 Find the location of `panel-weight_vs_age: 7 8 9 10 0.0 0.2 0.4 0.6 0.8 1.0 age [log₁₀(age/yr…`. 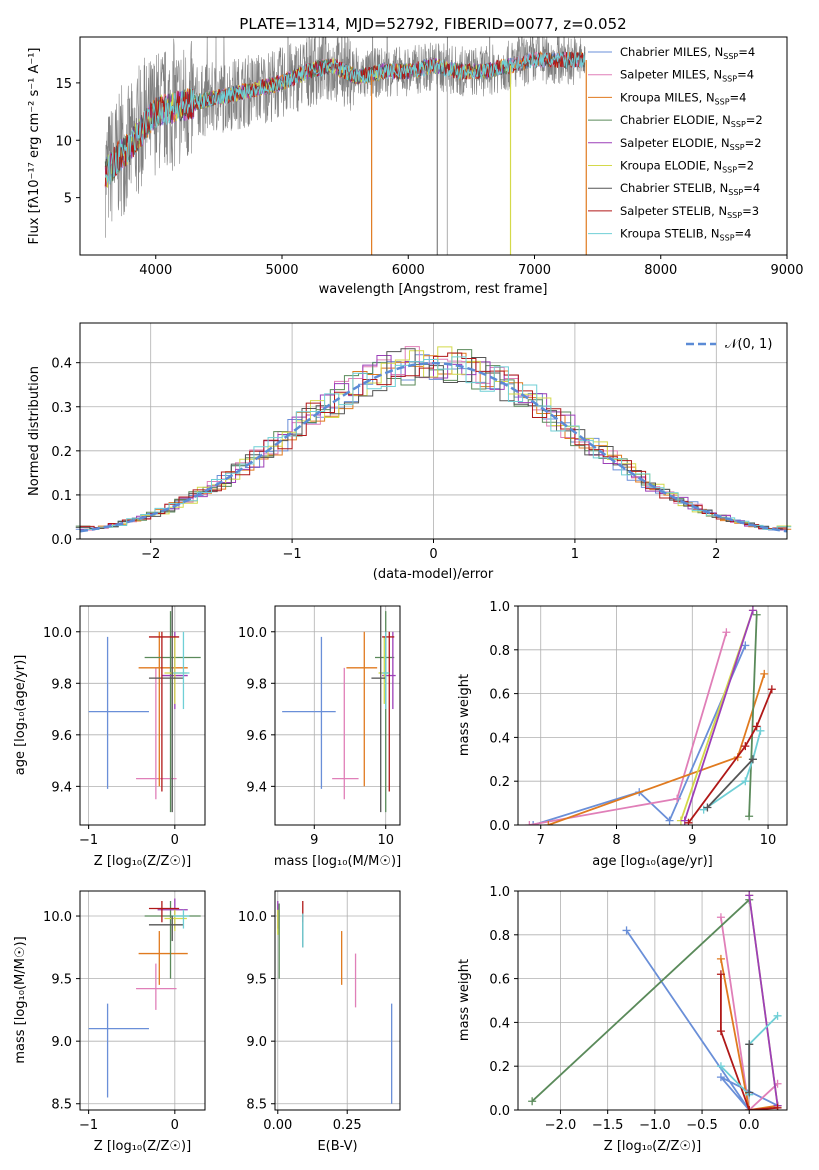

panel-weight_vs_age: 7 8 9 10 0.0 0.2 0.4 0.6 0.8 1.0 age [log₁₀(age/yr… is located at coordinates (622, 734).